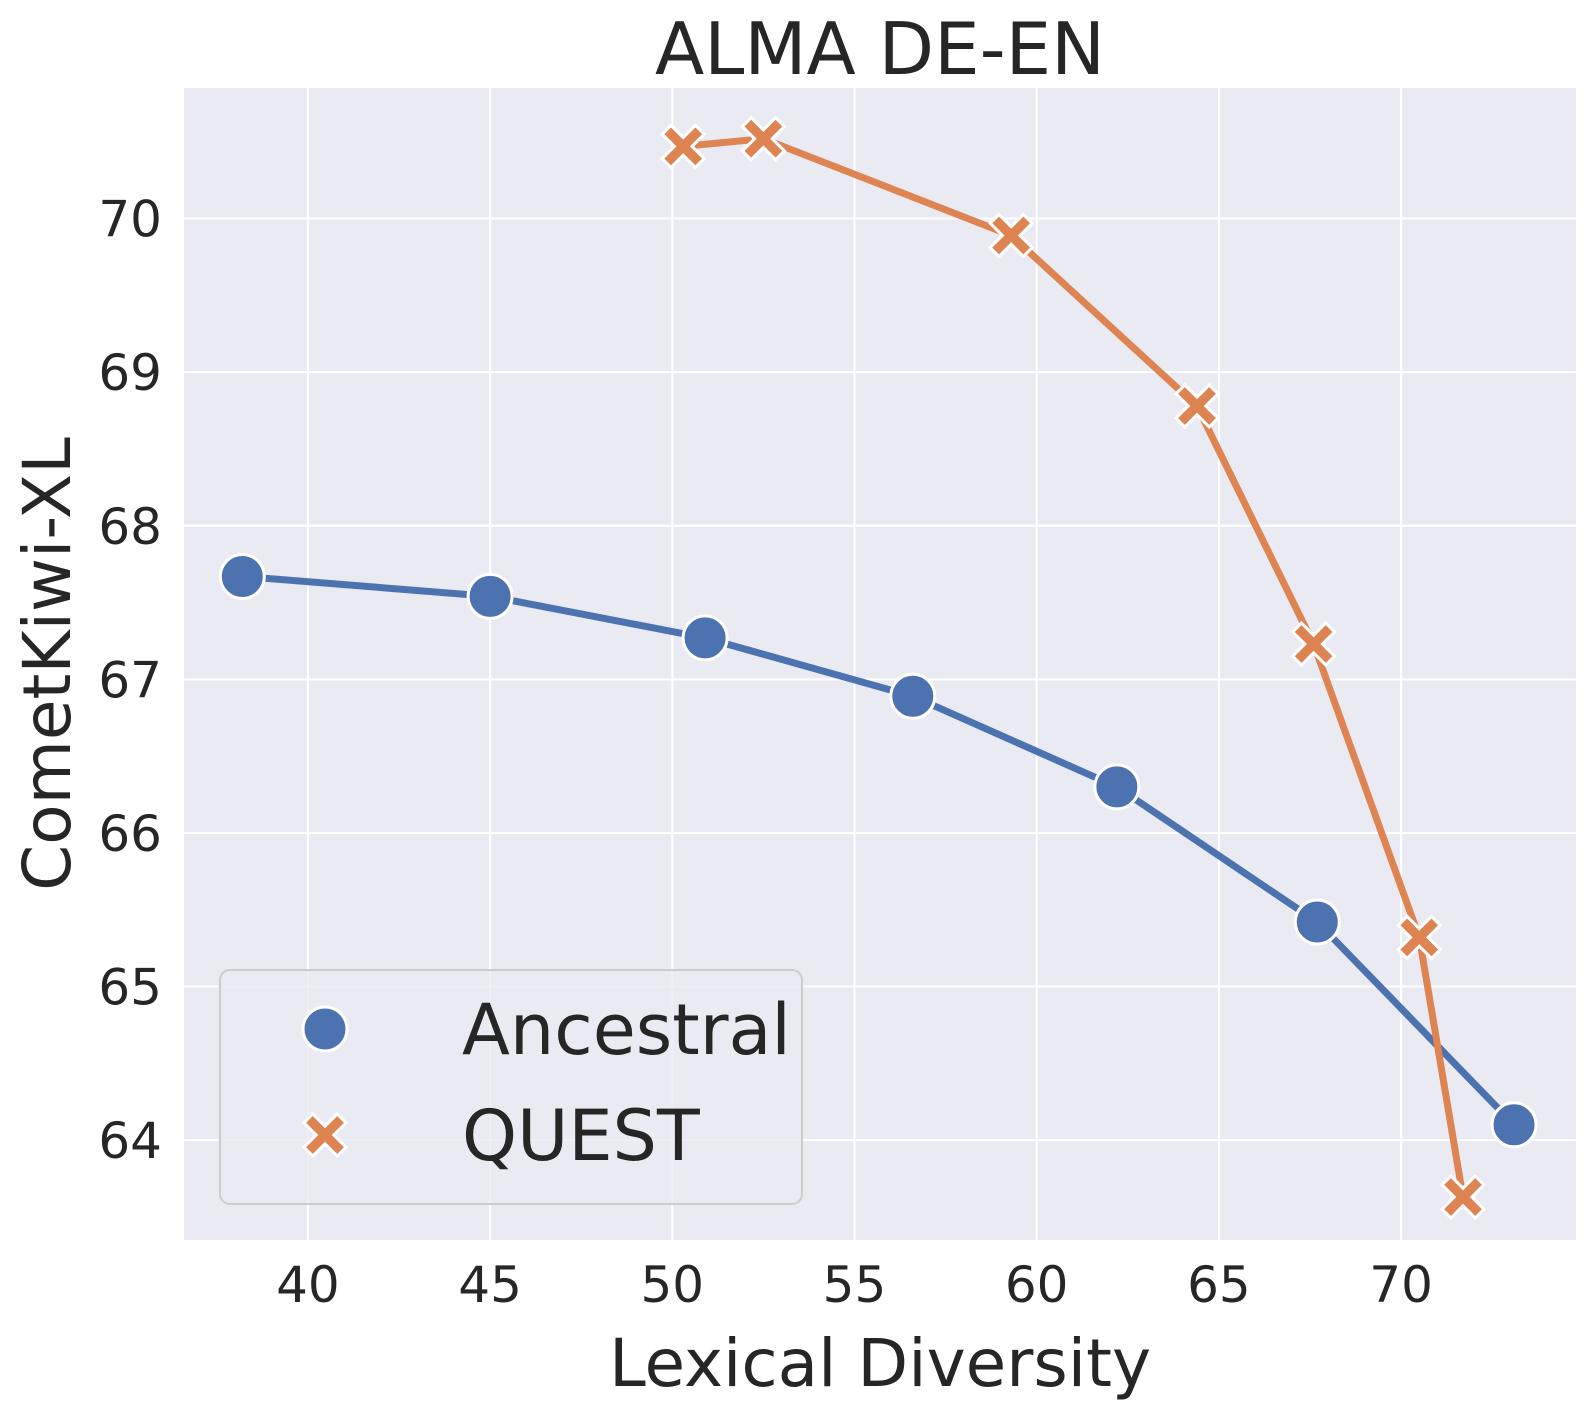 The height and width of the screenshot is (1413, 1591). Describe the element at coordinates (130, 220) in the screenshot. I see `y-tick-label: 70` at that location.